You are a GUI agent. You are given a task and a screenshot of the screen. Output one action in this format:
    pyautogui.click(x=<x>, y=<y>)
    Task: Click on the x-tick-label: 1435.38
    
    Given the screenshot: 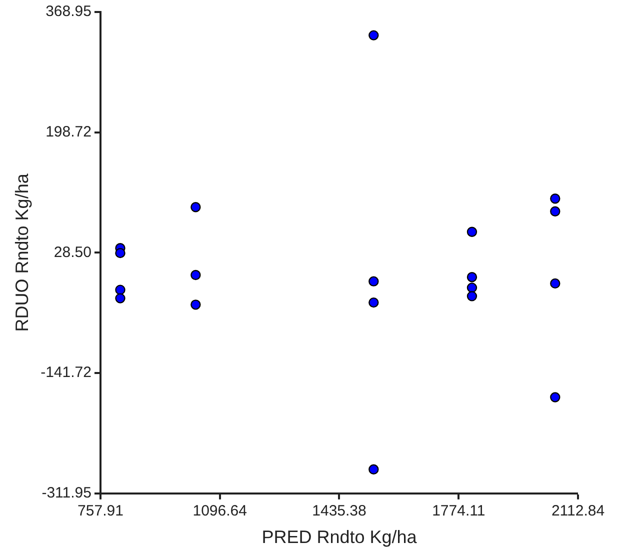 What is the action you would take?
    pyautogui.click(x=339, y=511)
    